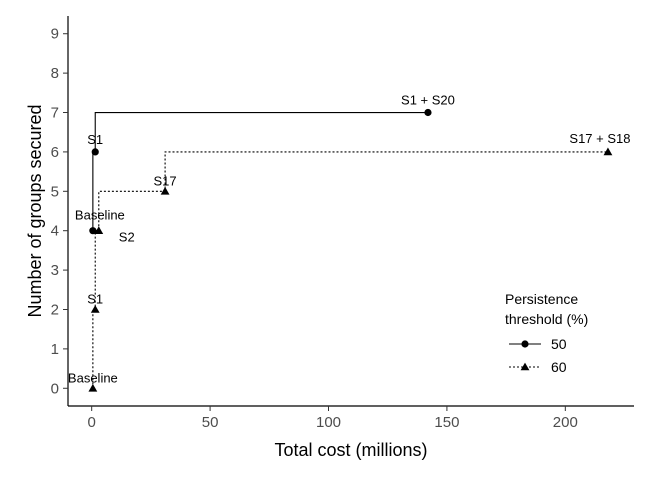 Image resolution: width=672 pixels, height=480 pixels. Describe the element at coordinates (599, 138) in the screenshot. I see `point-label: S17 + S18` at that location.